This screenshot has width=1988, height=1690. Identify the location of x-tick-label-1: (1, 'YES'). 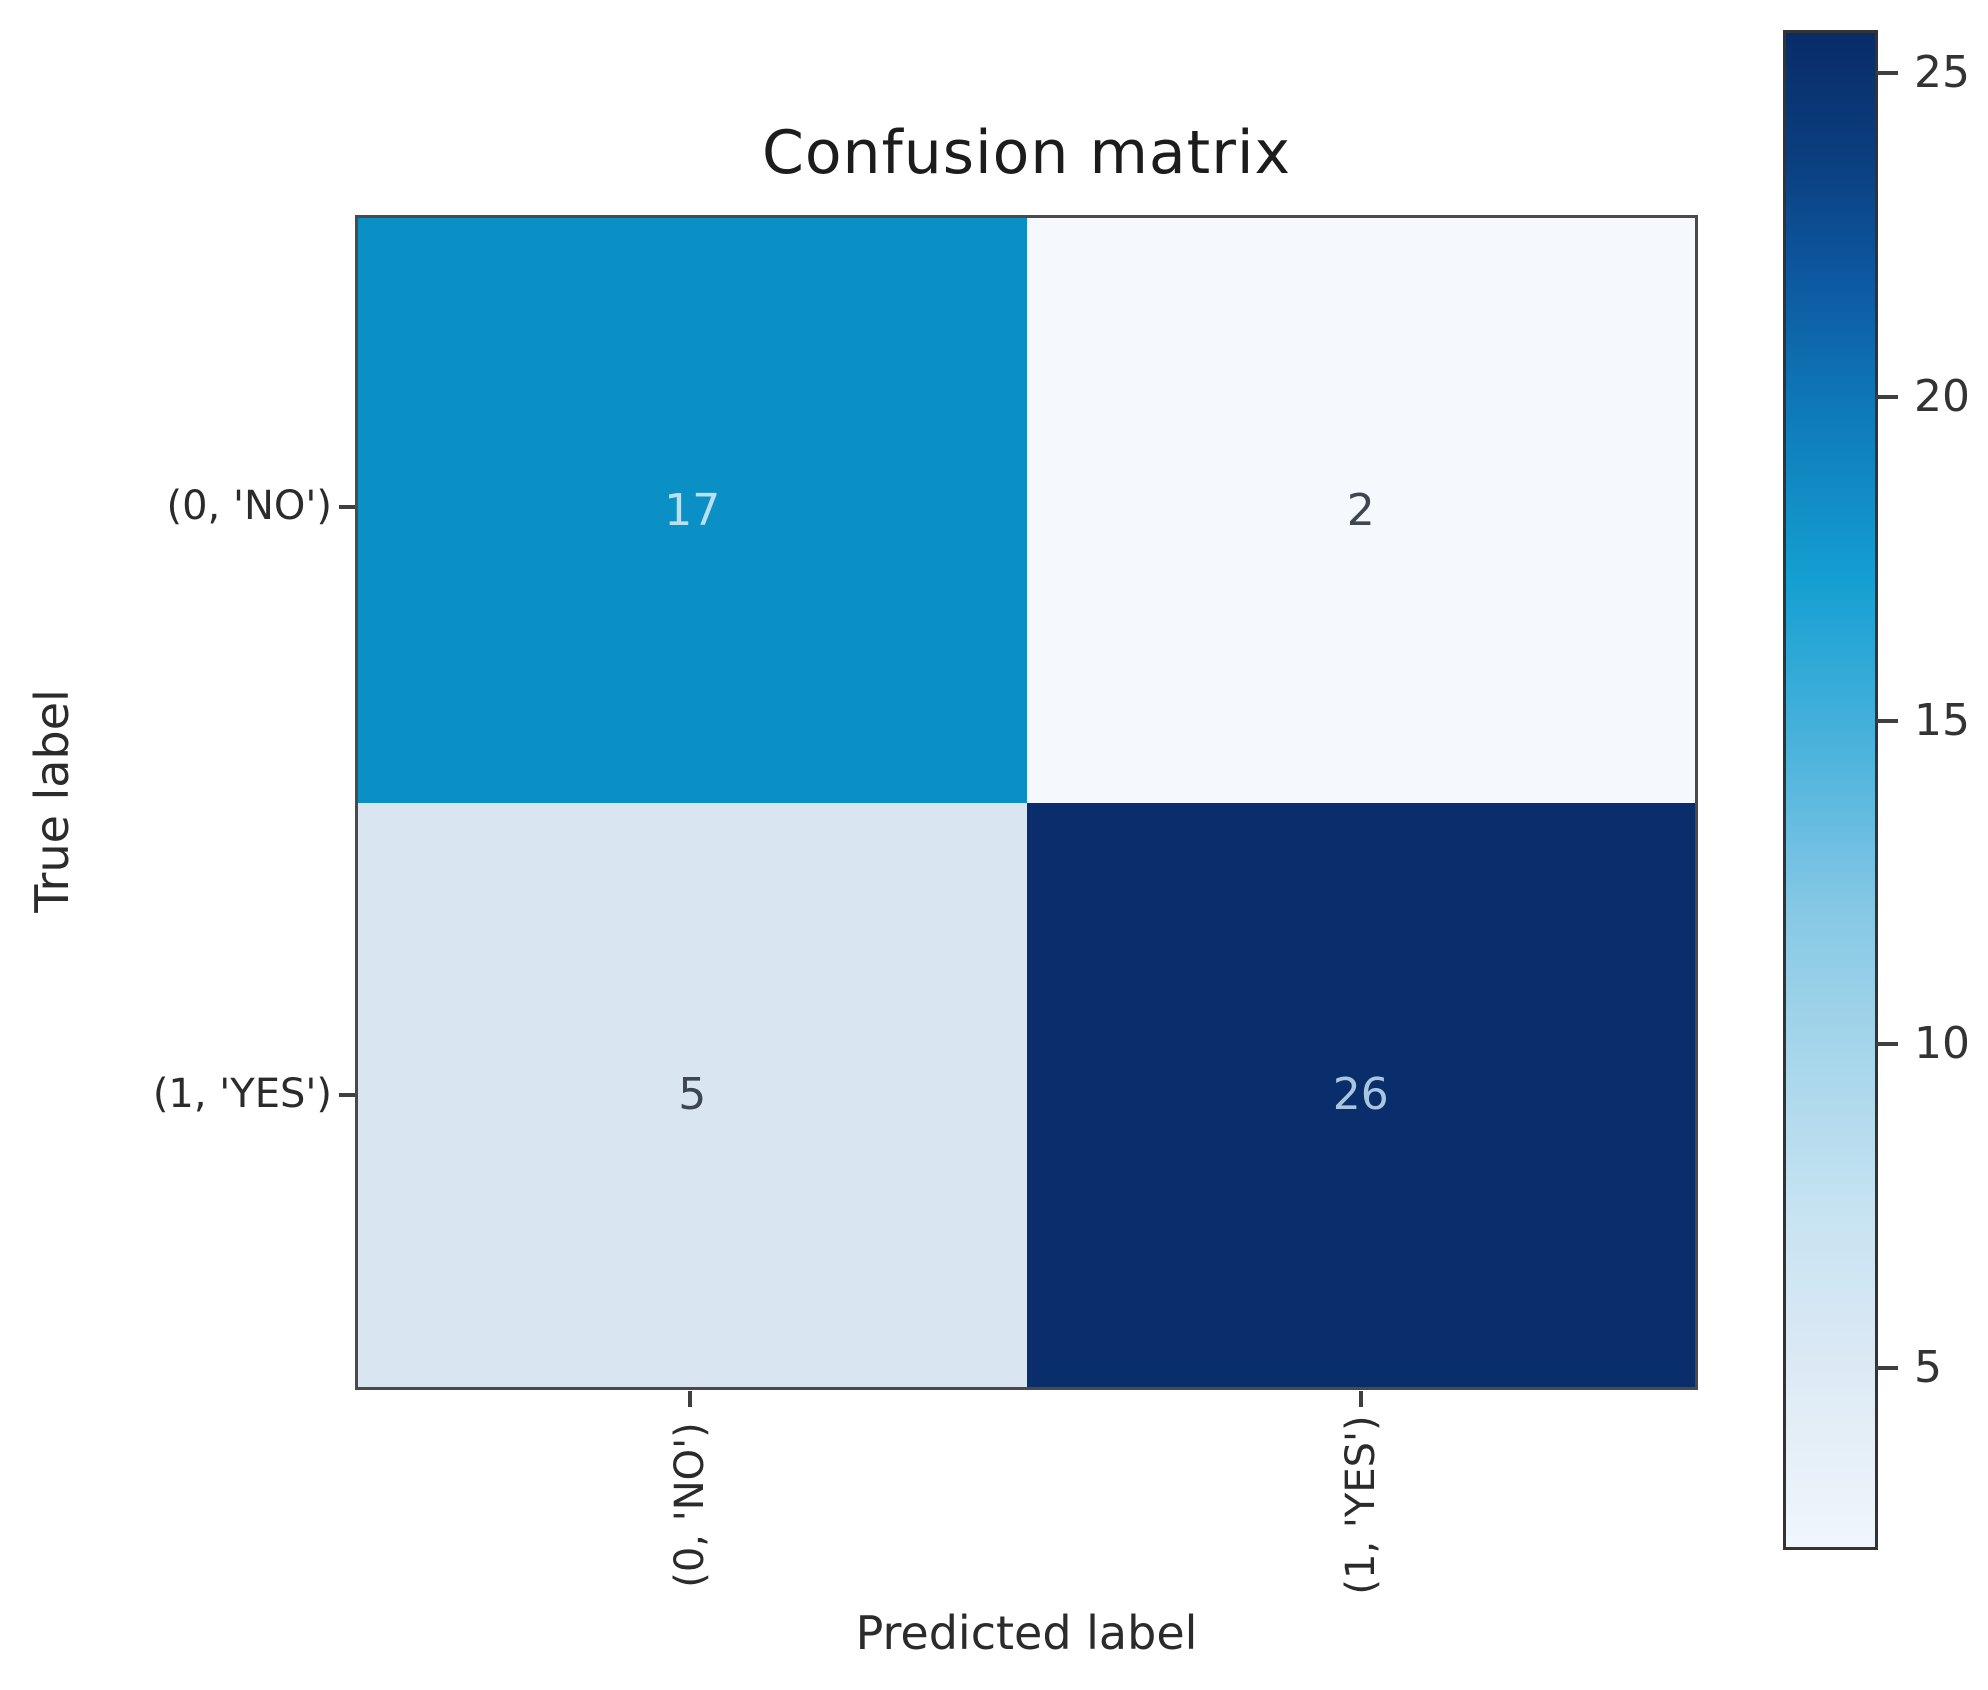
(1361, 1505).